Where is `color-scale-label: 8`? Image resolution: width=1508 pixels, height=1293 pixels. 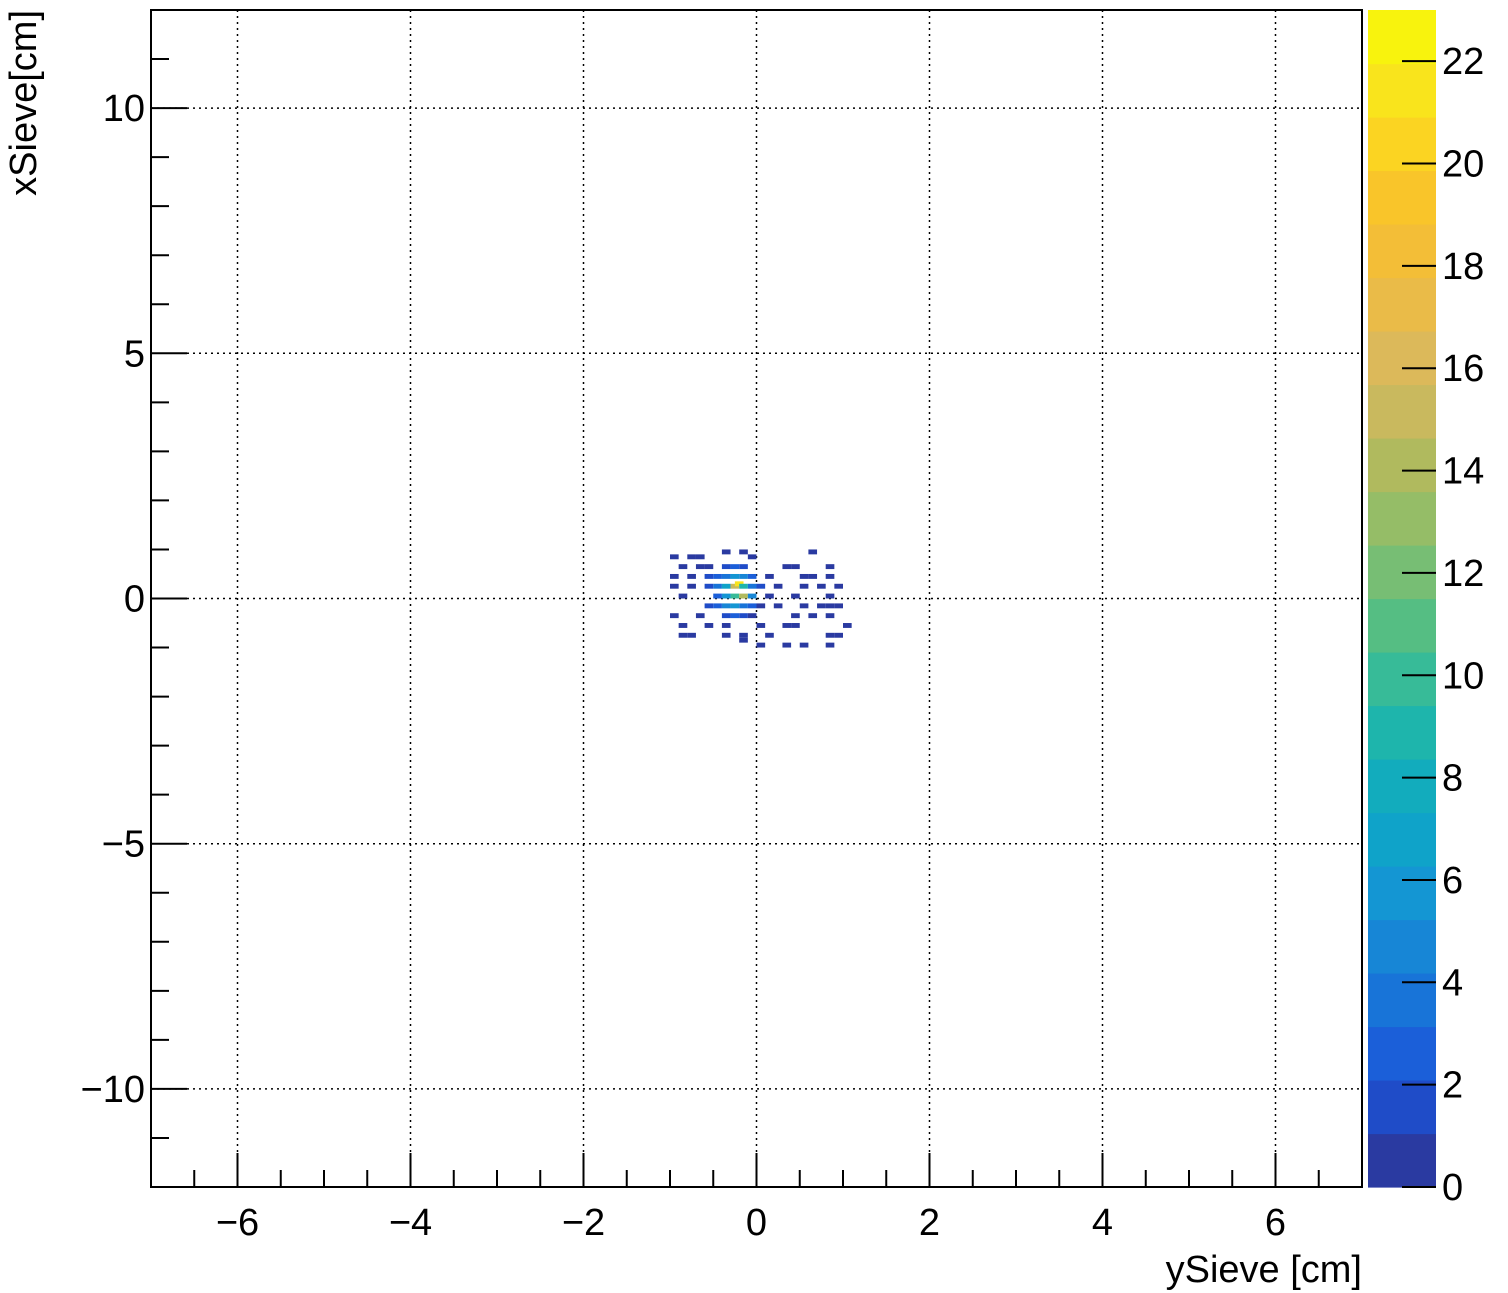
color-scale-label: 8 is located at coordinates (1452, 779).